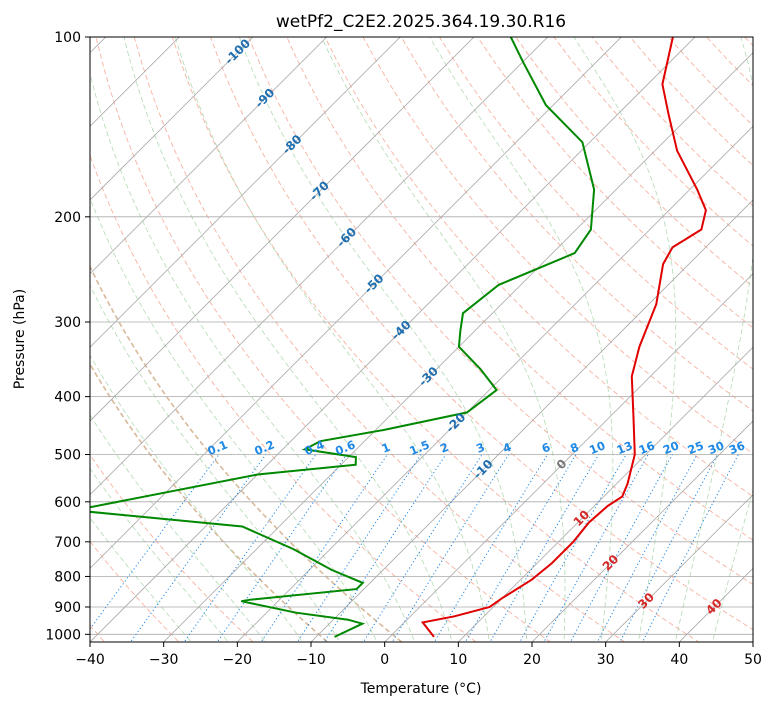 The width and height of the screenshot is (775, 708). What do you see at coordinates (384, 660) in the screenshot?
I see `x-tick-label: 0` at bounding box center [384, 660].